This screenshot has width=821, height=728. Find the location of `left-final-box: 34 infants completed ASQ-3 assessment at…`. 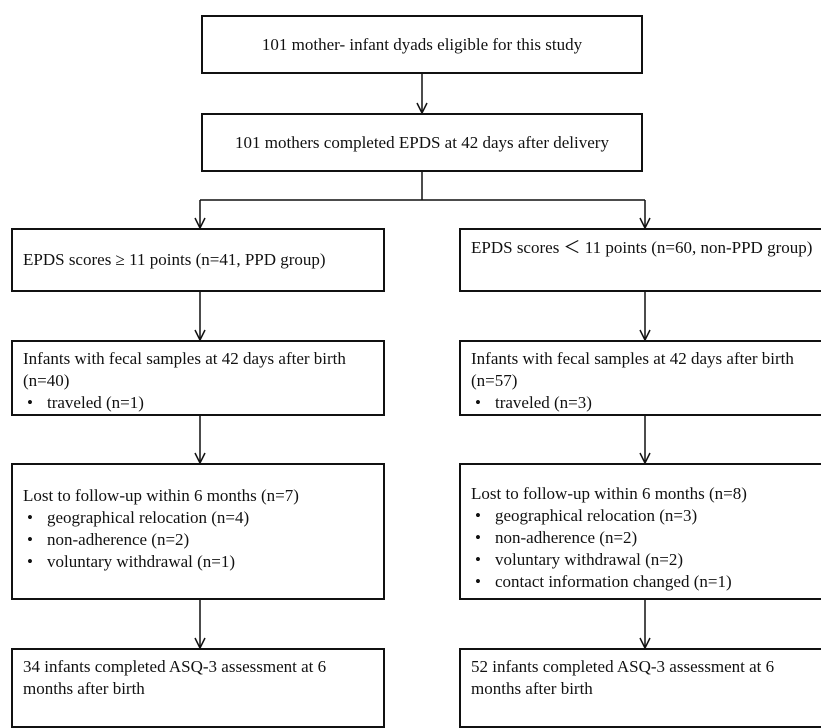

left-final-box: 34 infants completed ASQ-3 assessment at… is located at coordinates (198, 688).